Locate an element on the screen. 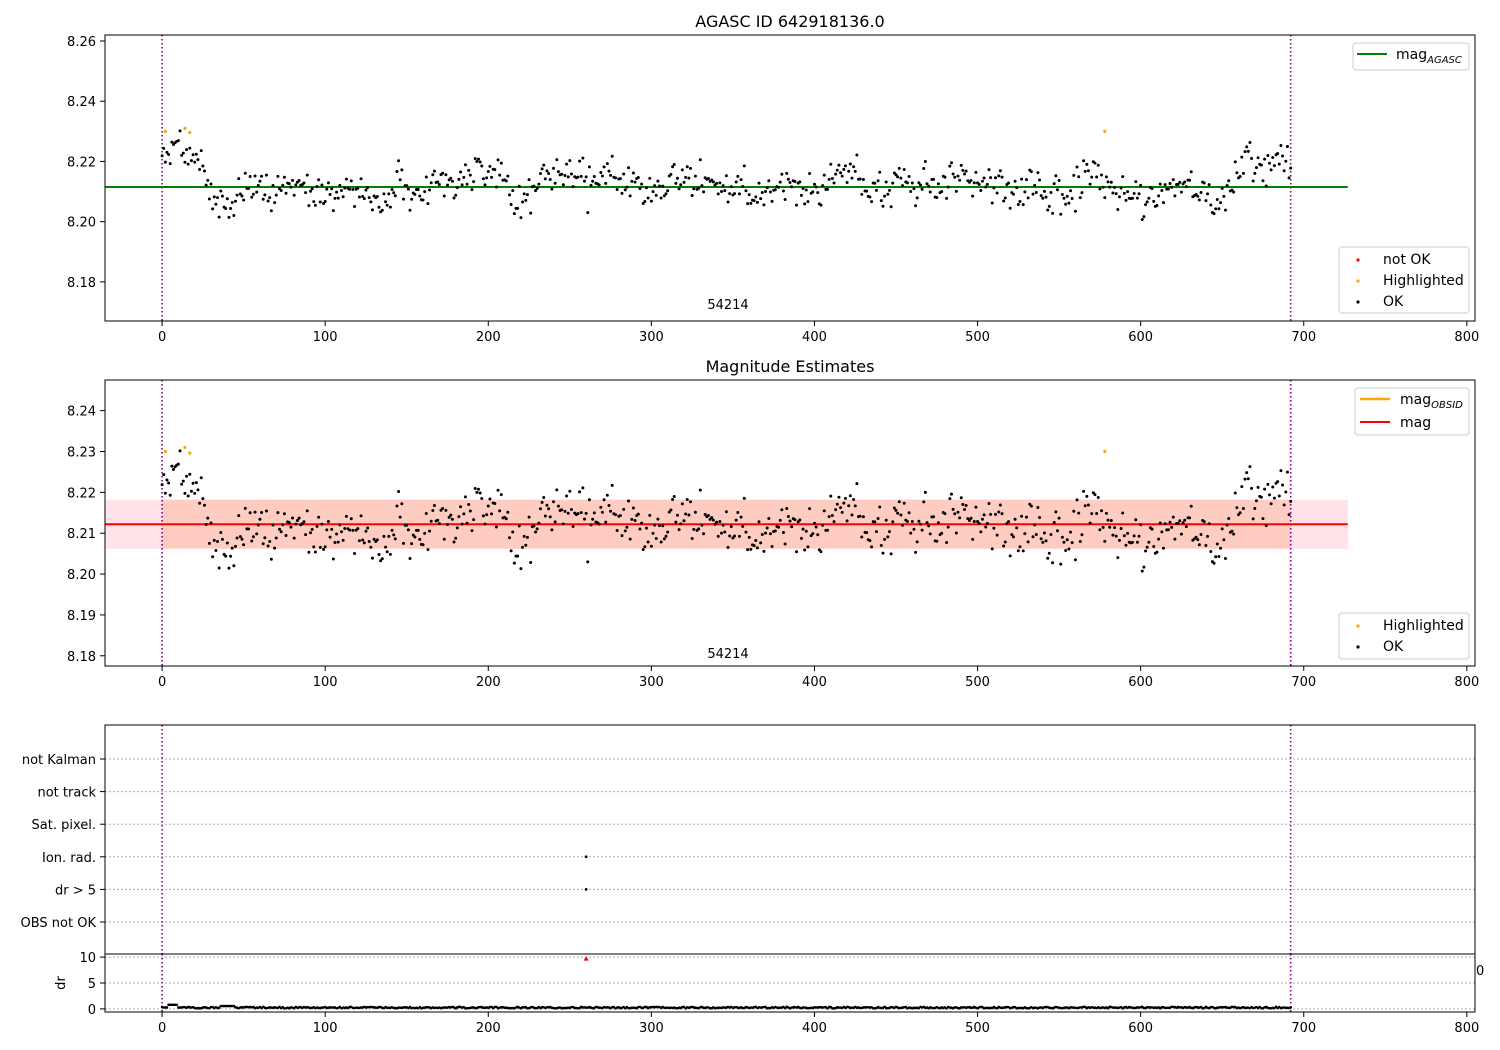 Image resolution: width=1500 pixels, height=1050 pixels. x-tick-label: 800 is located at coordinates (1466, 337).